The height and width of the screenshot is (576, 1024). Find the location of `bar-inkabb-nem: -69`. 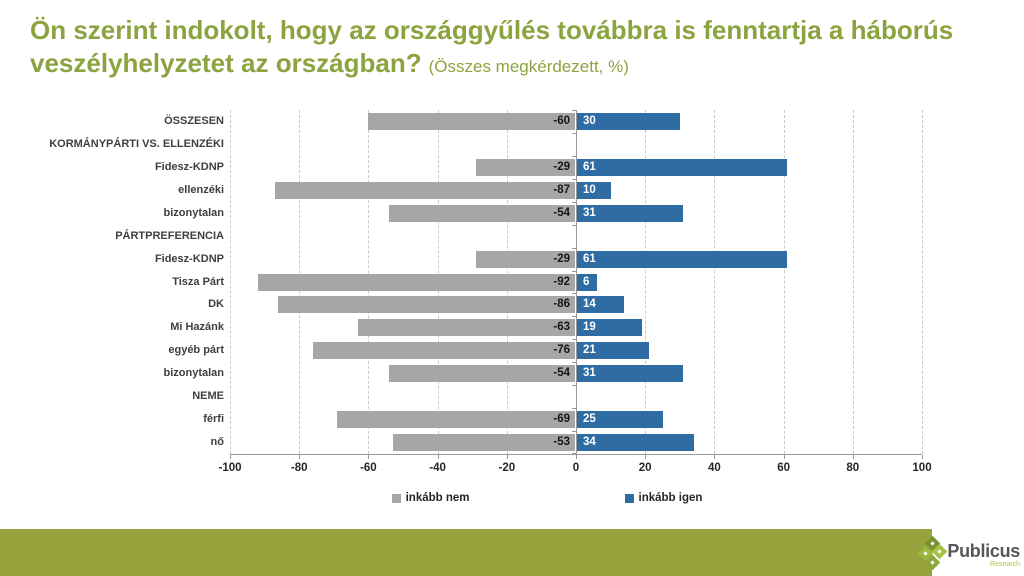

bar-inkabb-nem: -69 is located at coordinates (456, 420).